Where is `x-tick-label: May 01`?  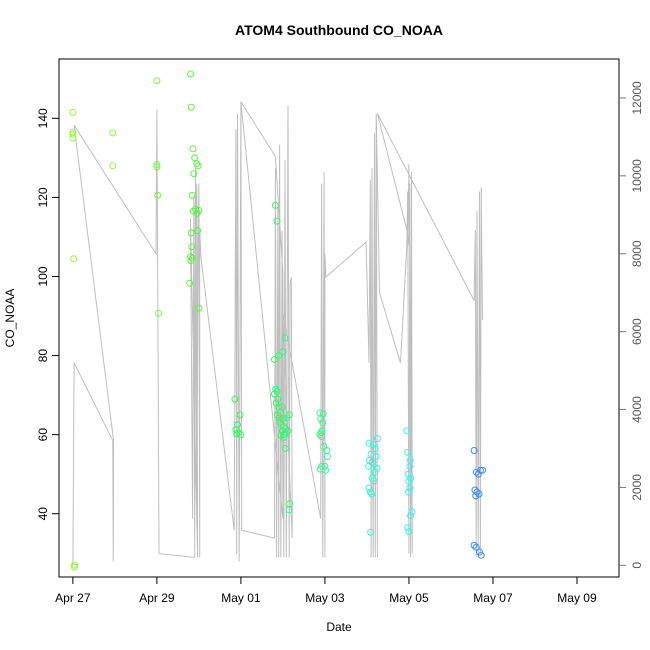 x-tick-label: May 01 is located at coordinates (241, 598).